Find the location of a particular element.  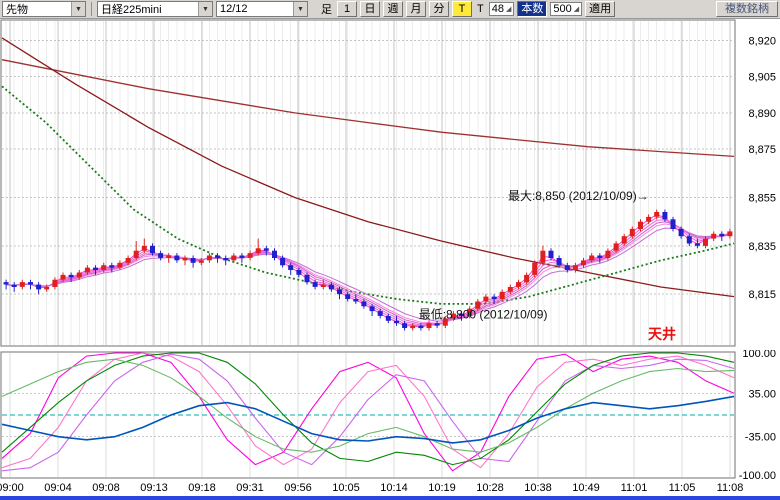

time-label: 10:49 is located at coordinates (586, 488).